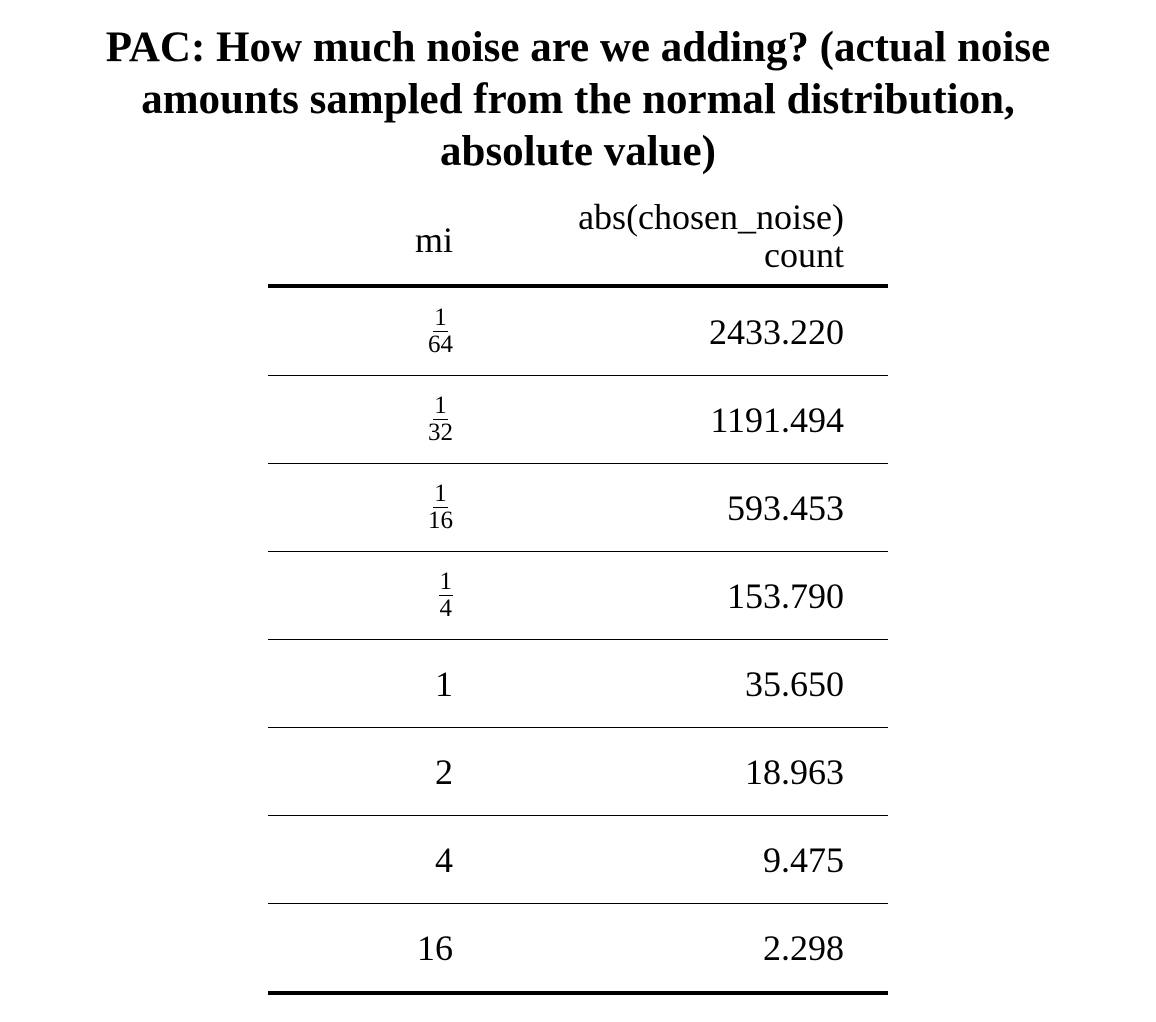 The image size is (1156, 1022). What do you see at coordinates (440, 432) in the screenshot?
I see `fraction-denominator: 32` at bounding box center [440, 432].